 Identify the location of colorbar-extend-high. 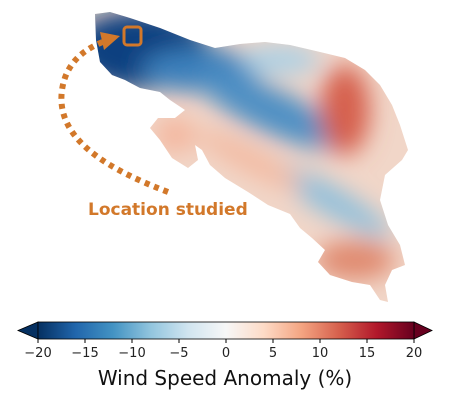
(423, 330).